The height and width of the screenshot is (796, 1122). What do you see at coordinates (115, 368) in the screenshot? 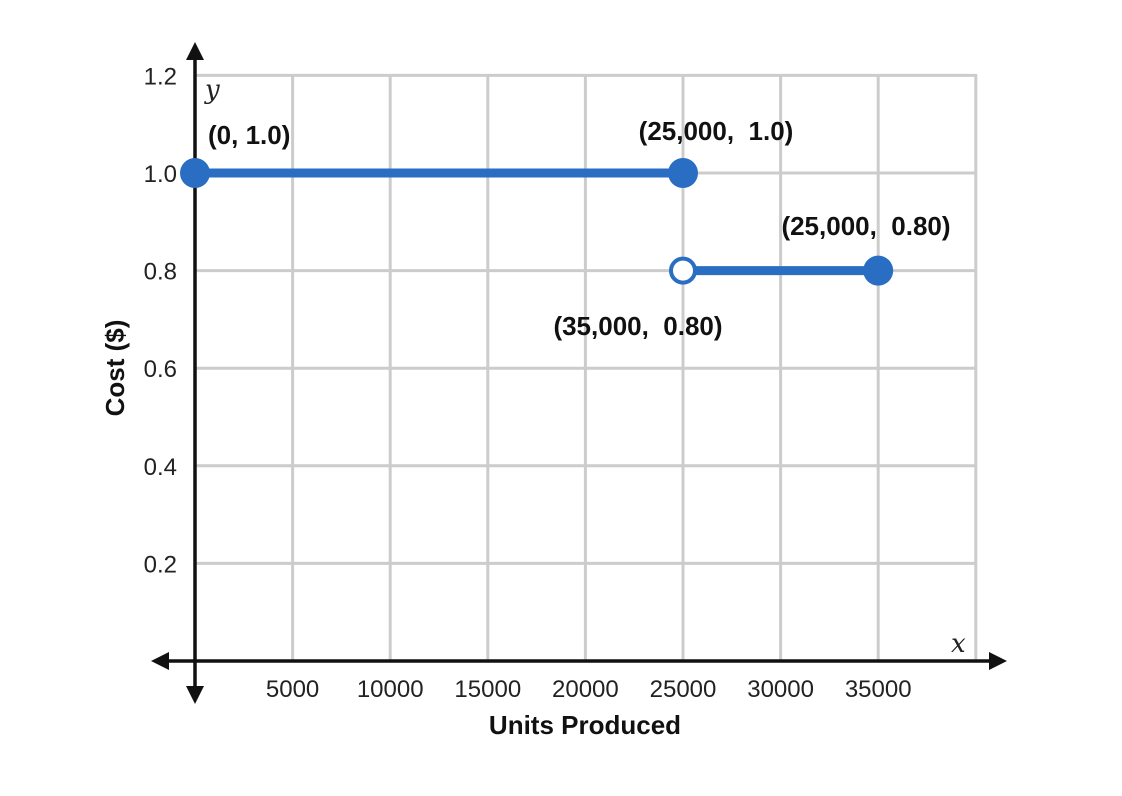
I see `y-axis-title: Cost ($)` at bounding box center [115, 368].